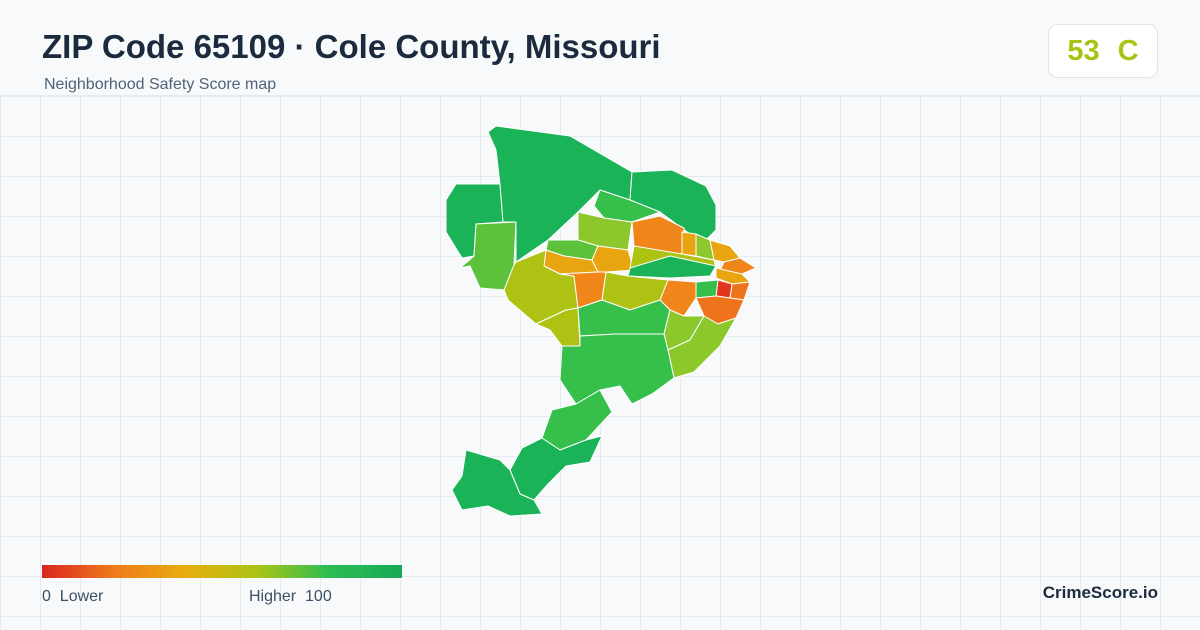 The width and height of the screenshot is (1200, 630). What do you see at coordinates (273, 596) in the screenshot?
I see `legend-max-label: Higher` at bounding box center [273, 596].